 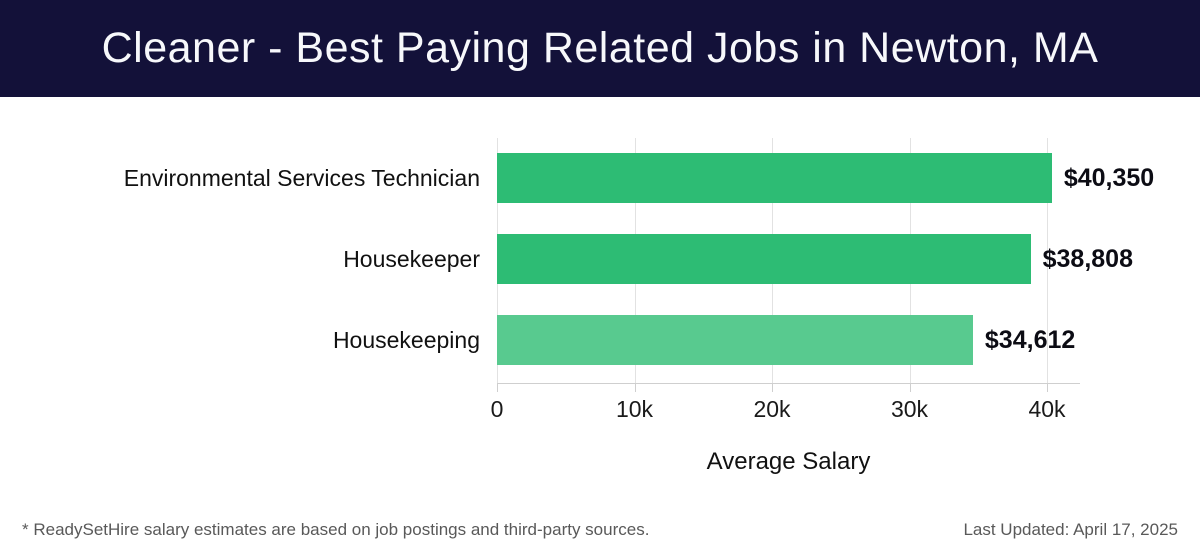 I want to click on last-updated-text: Last Updated: April 17, 2025, so click(x=1070, y=529).